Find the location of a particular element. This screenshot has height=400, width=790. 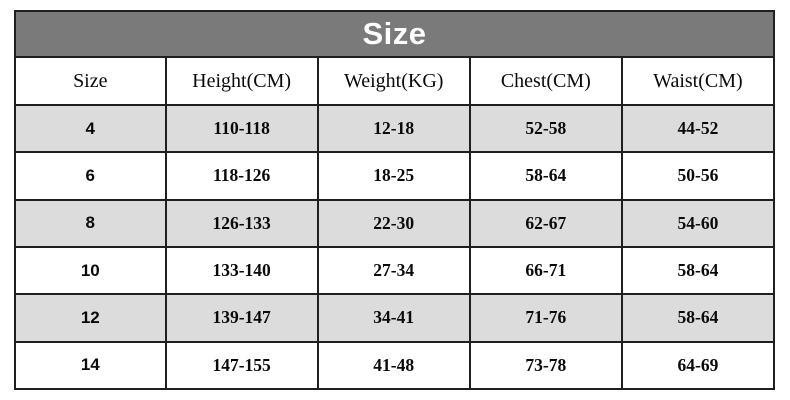

table-row-size-14: 14 147-155 41-48 73-78 64-69 is located at coordinates (395, 365).